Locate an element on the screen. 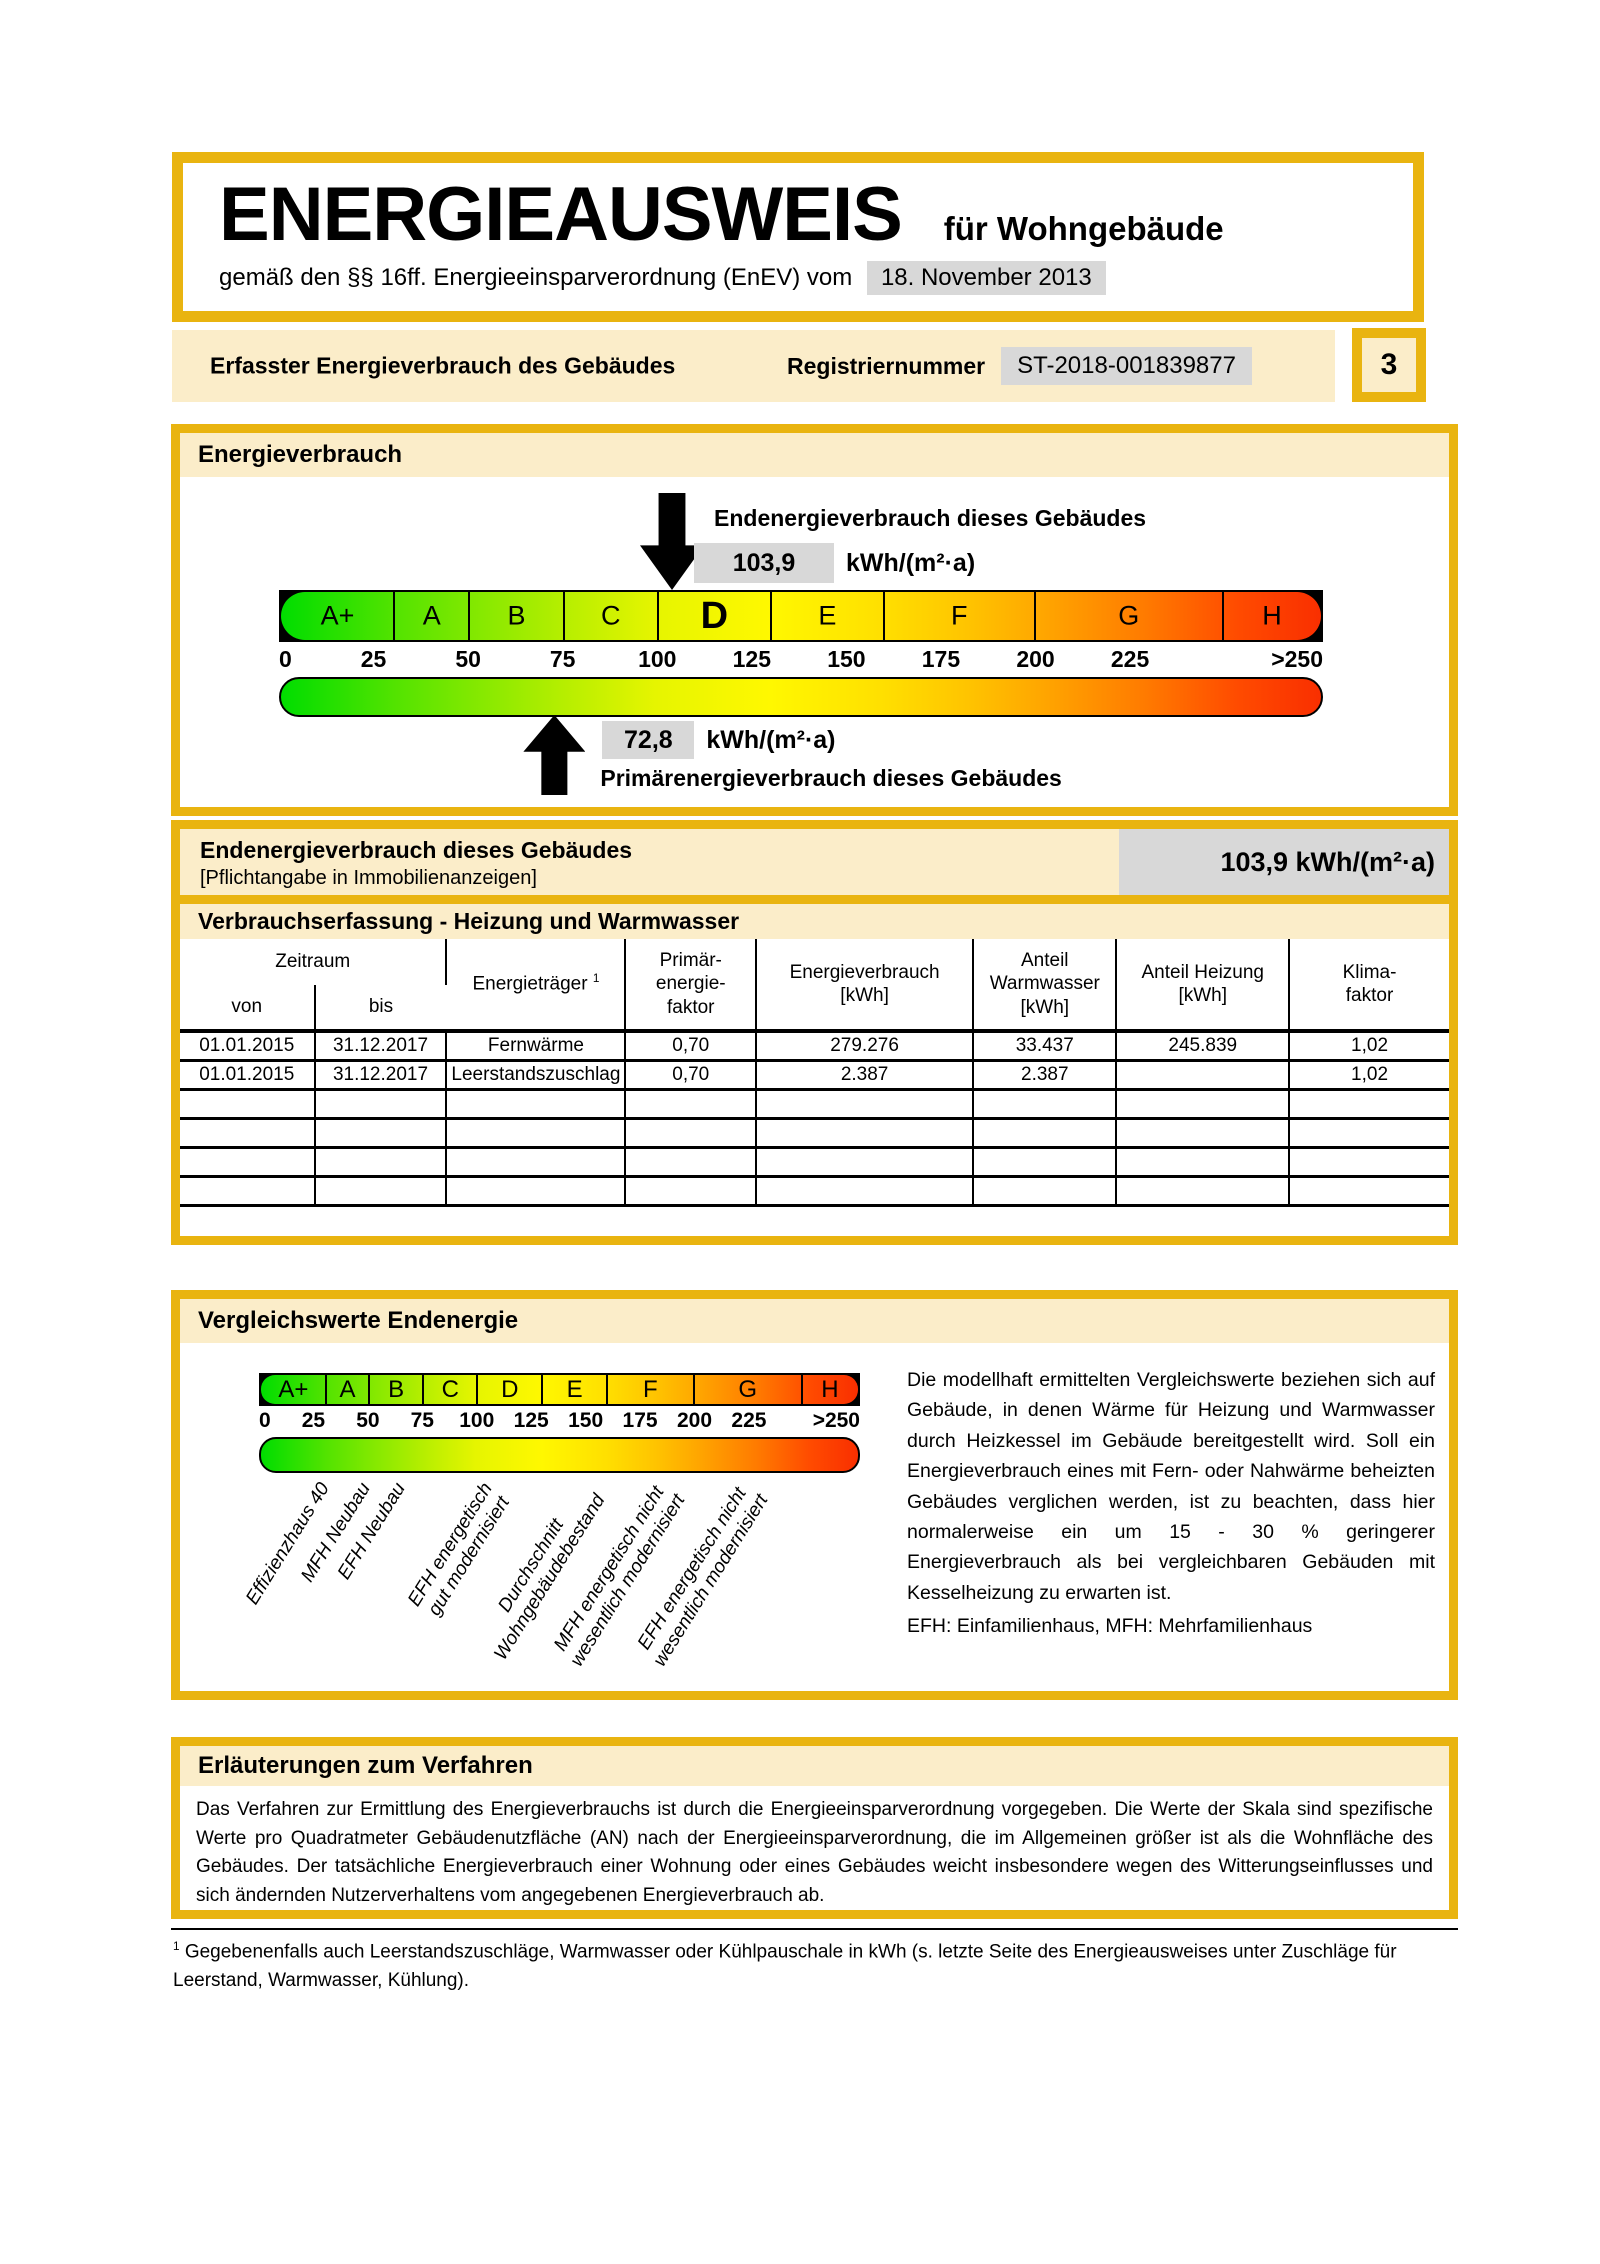  cell-from: 01.01.2015 is located at coordinates (248, 1046).